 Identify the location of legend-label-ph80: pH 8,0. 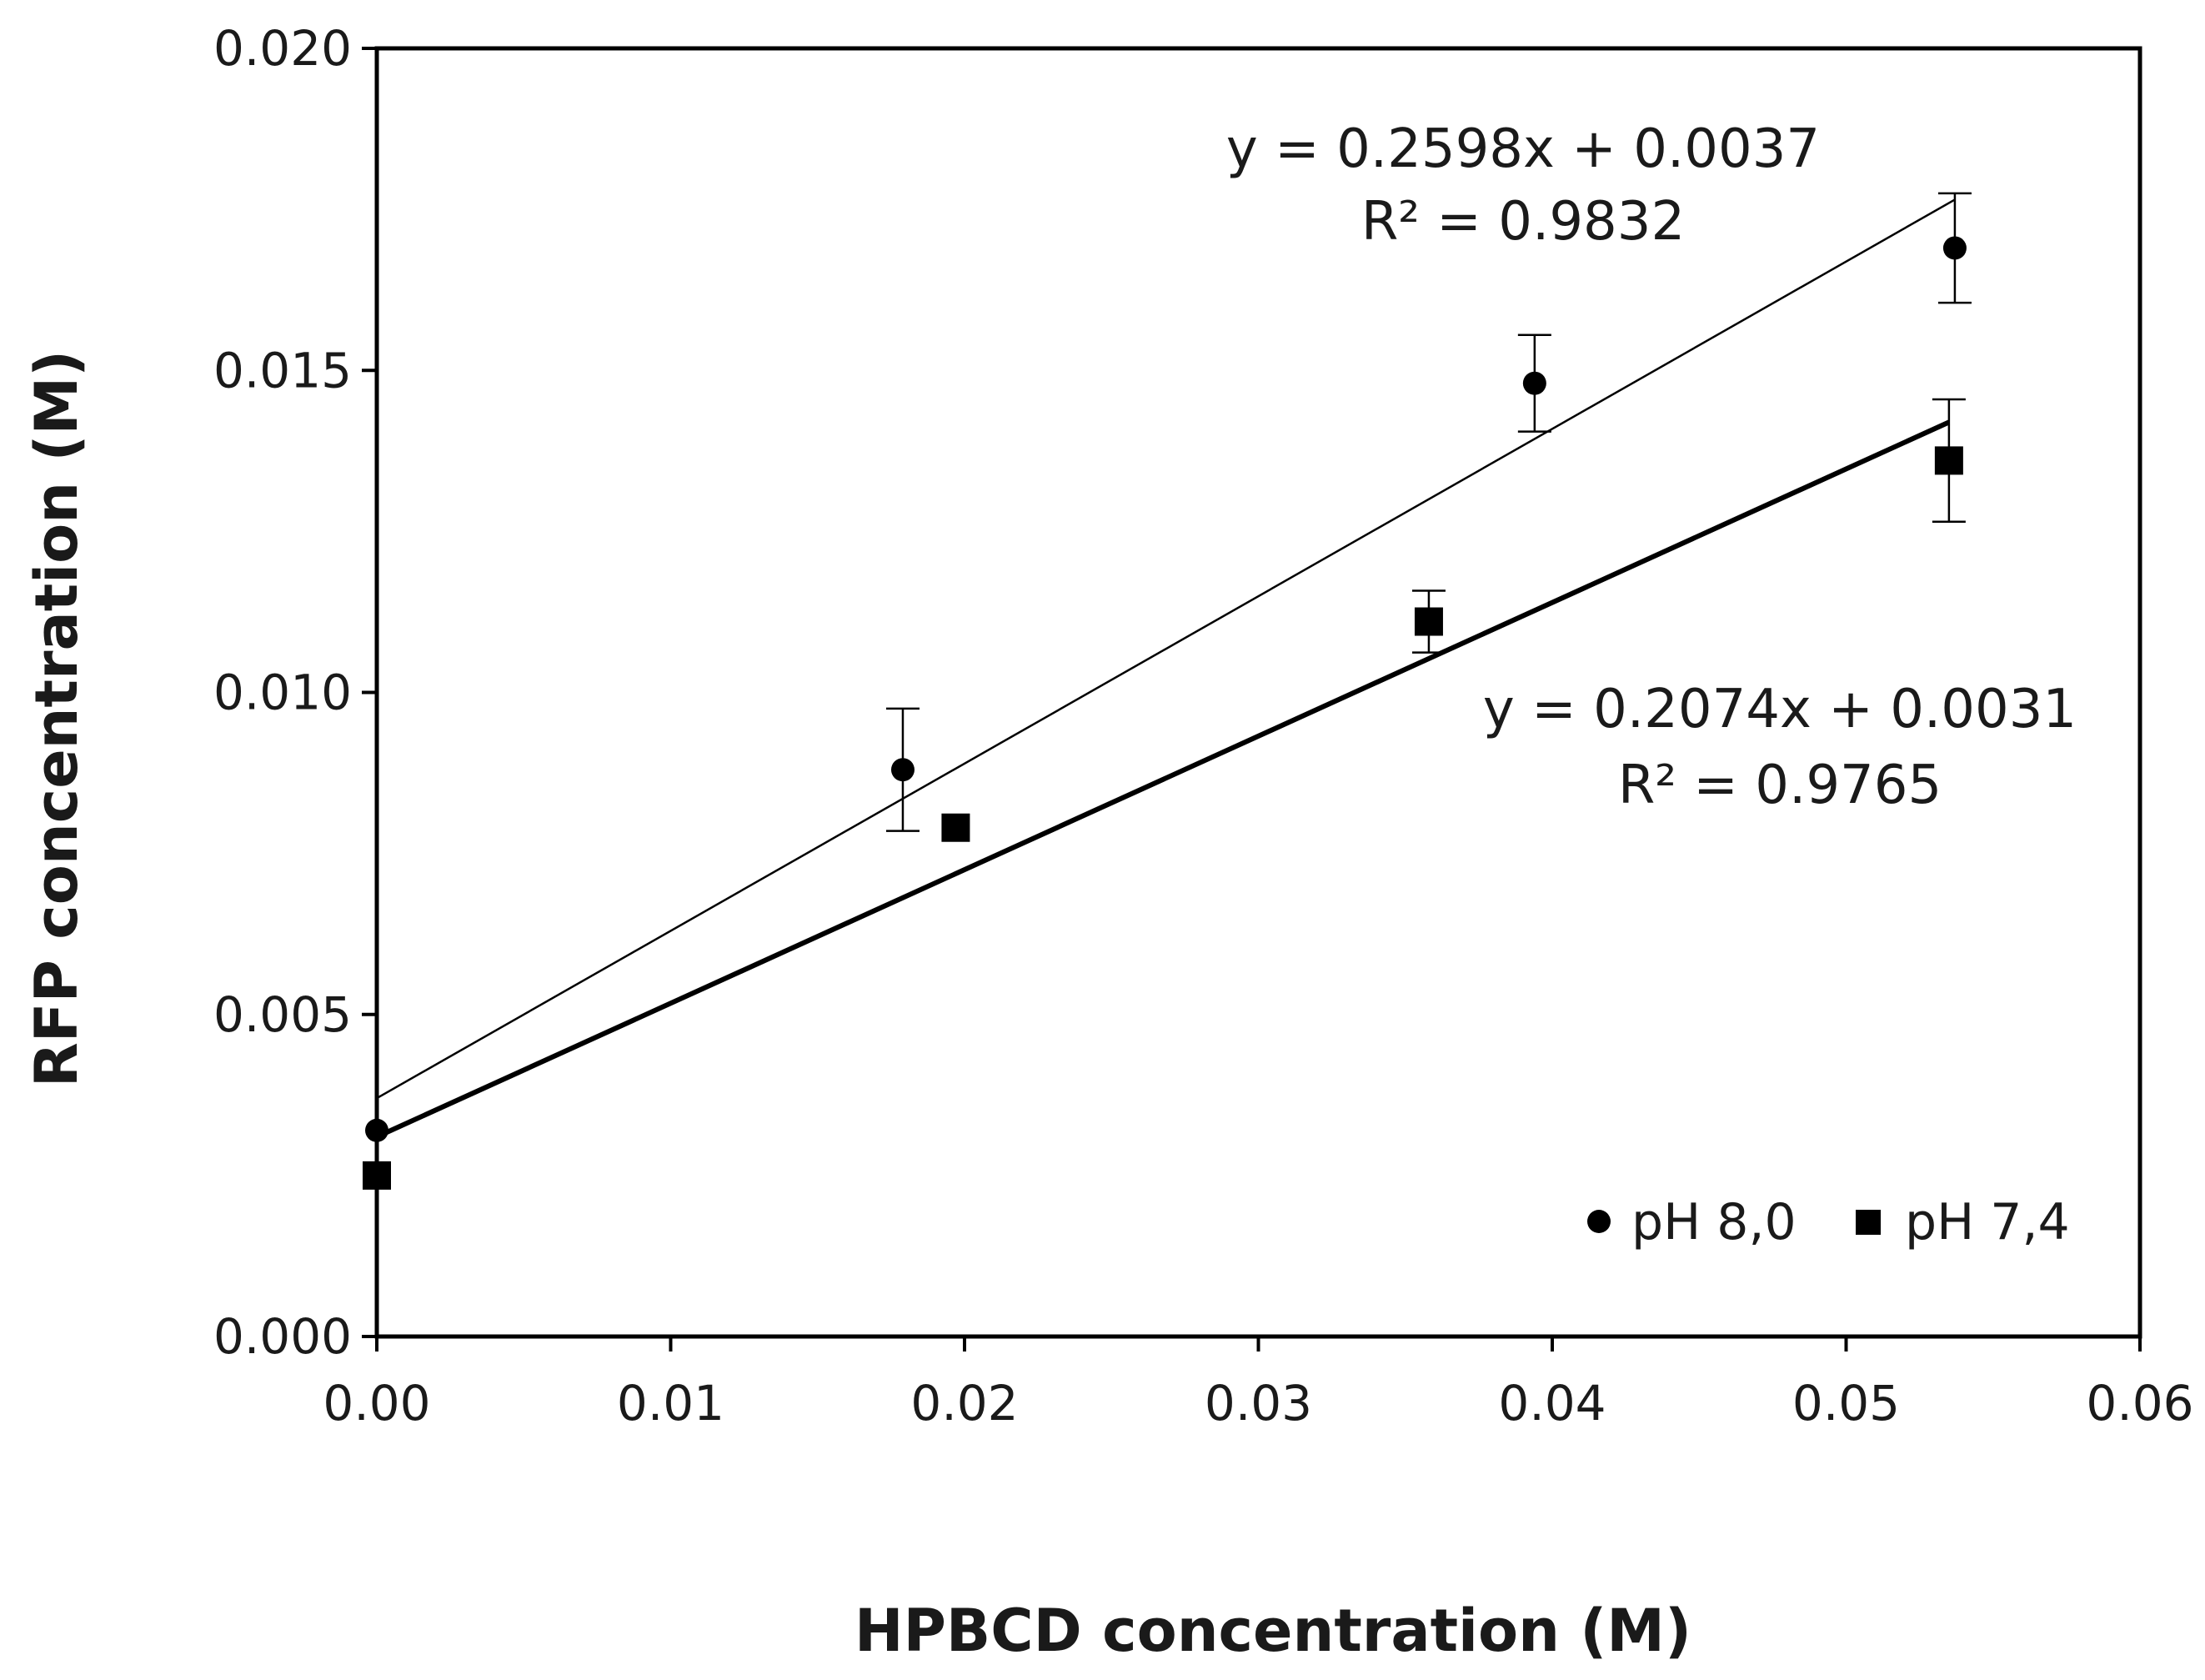
(1714, 1222).